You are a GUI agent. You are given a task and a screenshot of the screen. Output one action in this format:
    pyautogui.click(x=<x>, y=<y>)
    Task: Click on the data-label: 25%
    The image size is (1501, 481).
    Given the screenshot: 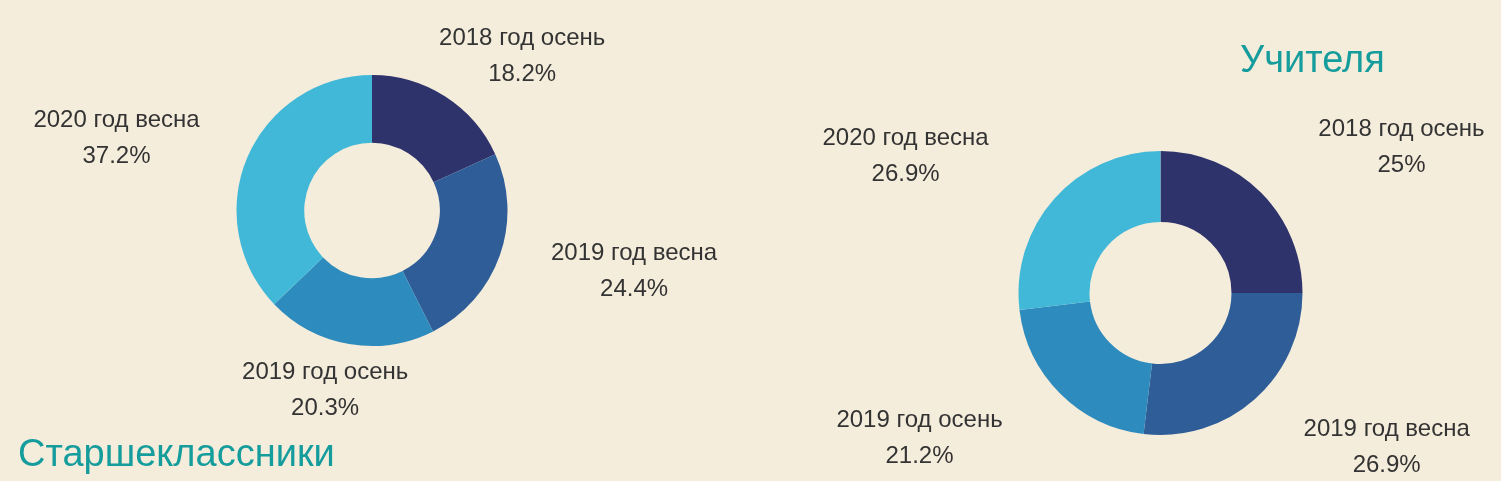 What is the action you would take?
    pyautogui.click(x=1401, y=164)
    